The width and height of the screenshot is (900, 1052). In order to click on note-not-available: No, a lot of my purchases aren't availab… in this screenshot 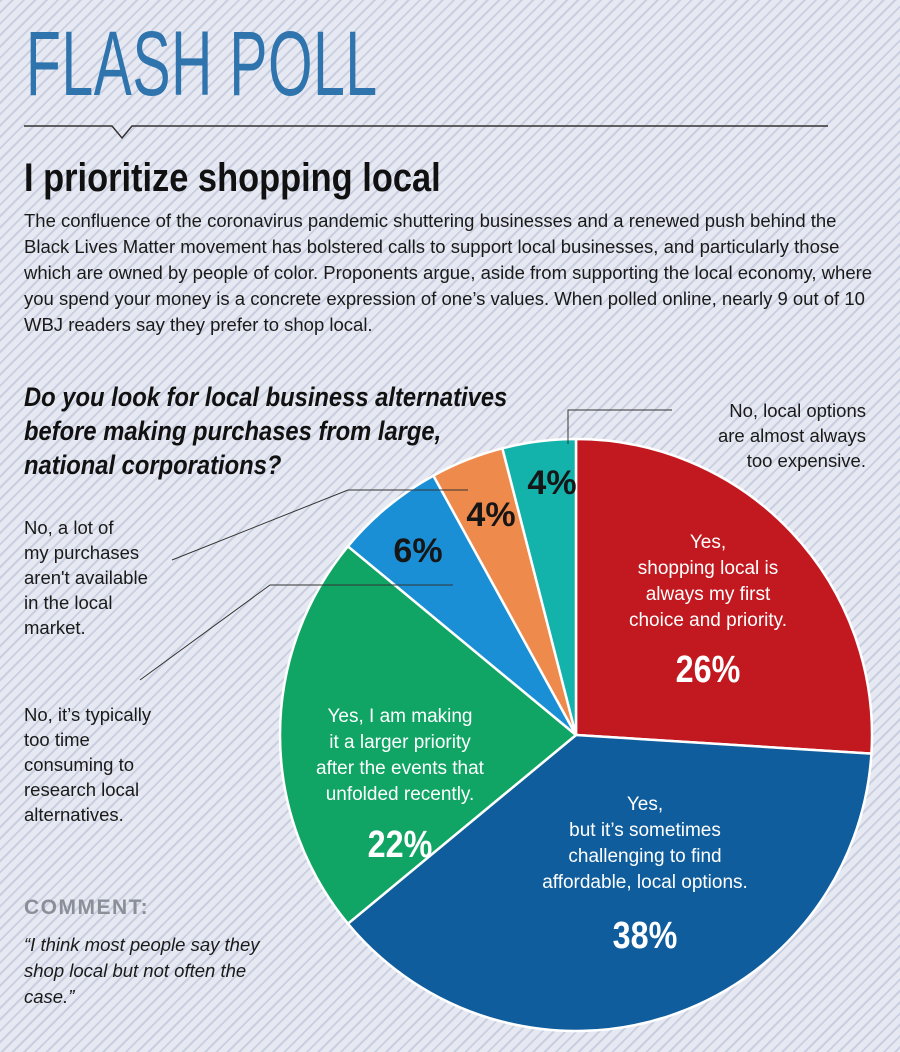, I will do `click(109, 577)`.